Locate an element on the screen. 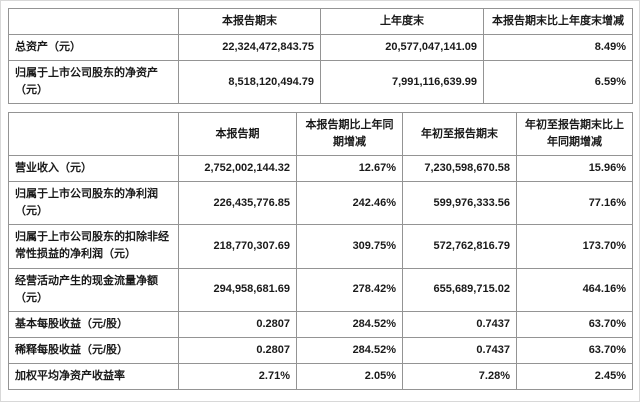  row-label: 经营活动产生的现金流量净额（元） is located at coordinates (93, 289).